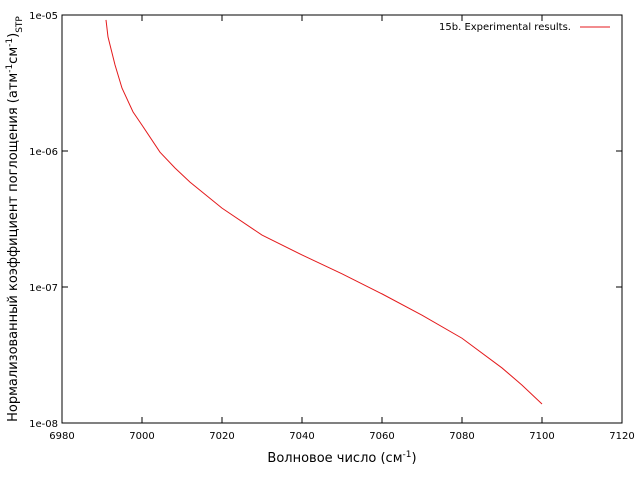 The width and height of the screenshot is (640, 480). What do you see at coordinates (61, 436) in the screenshot?
I see `x-tick-label: 6980` at bounding box center [61, 436].